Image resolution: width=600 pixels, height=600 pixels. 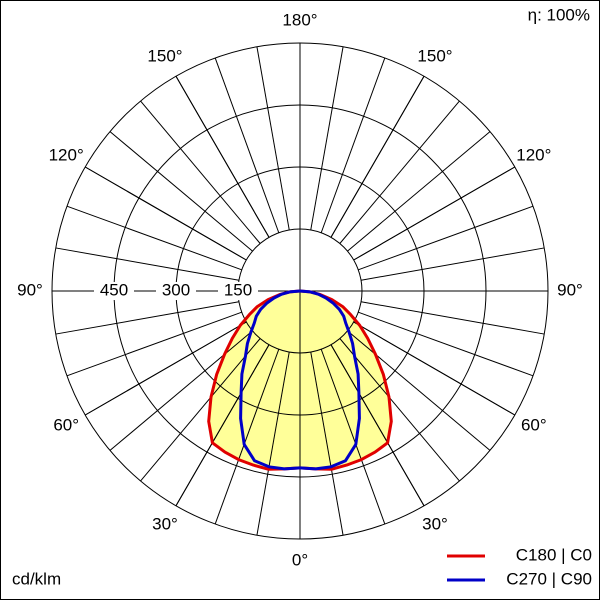 I want to click on angle-label: 180°, so click(x=299, y=19).